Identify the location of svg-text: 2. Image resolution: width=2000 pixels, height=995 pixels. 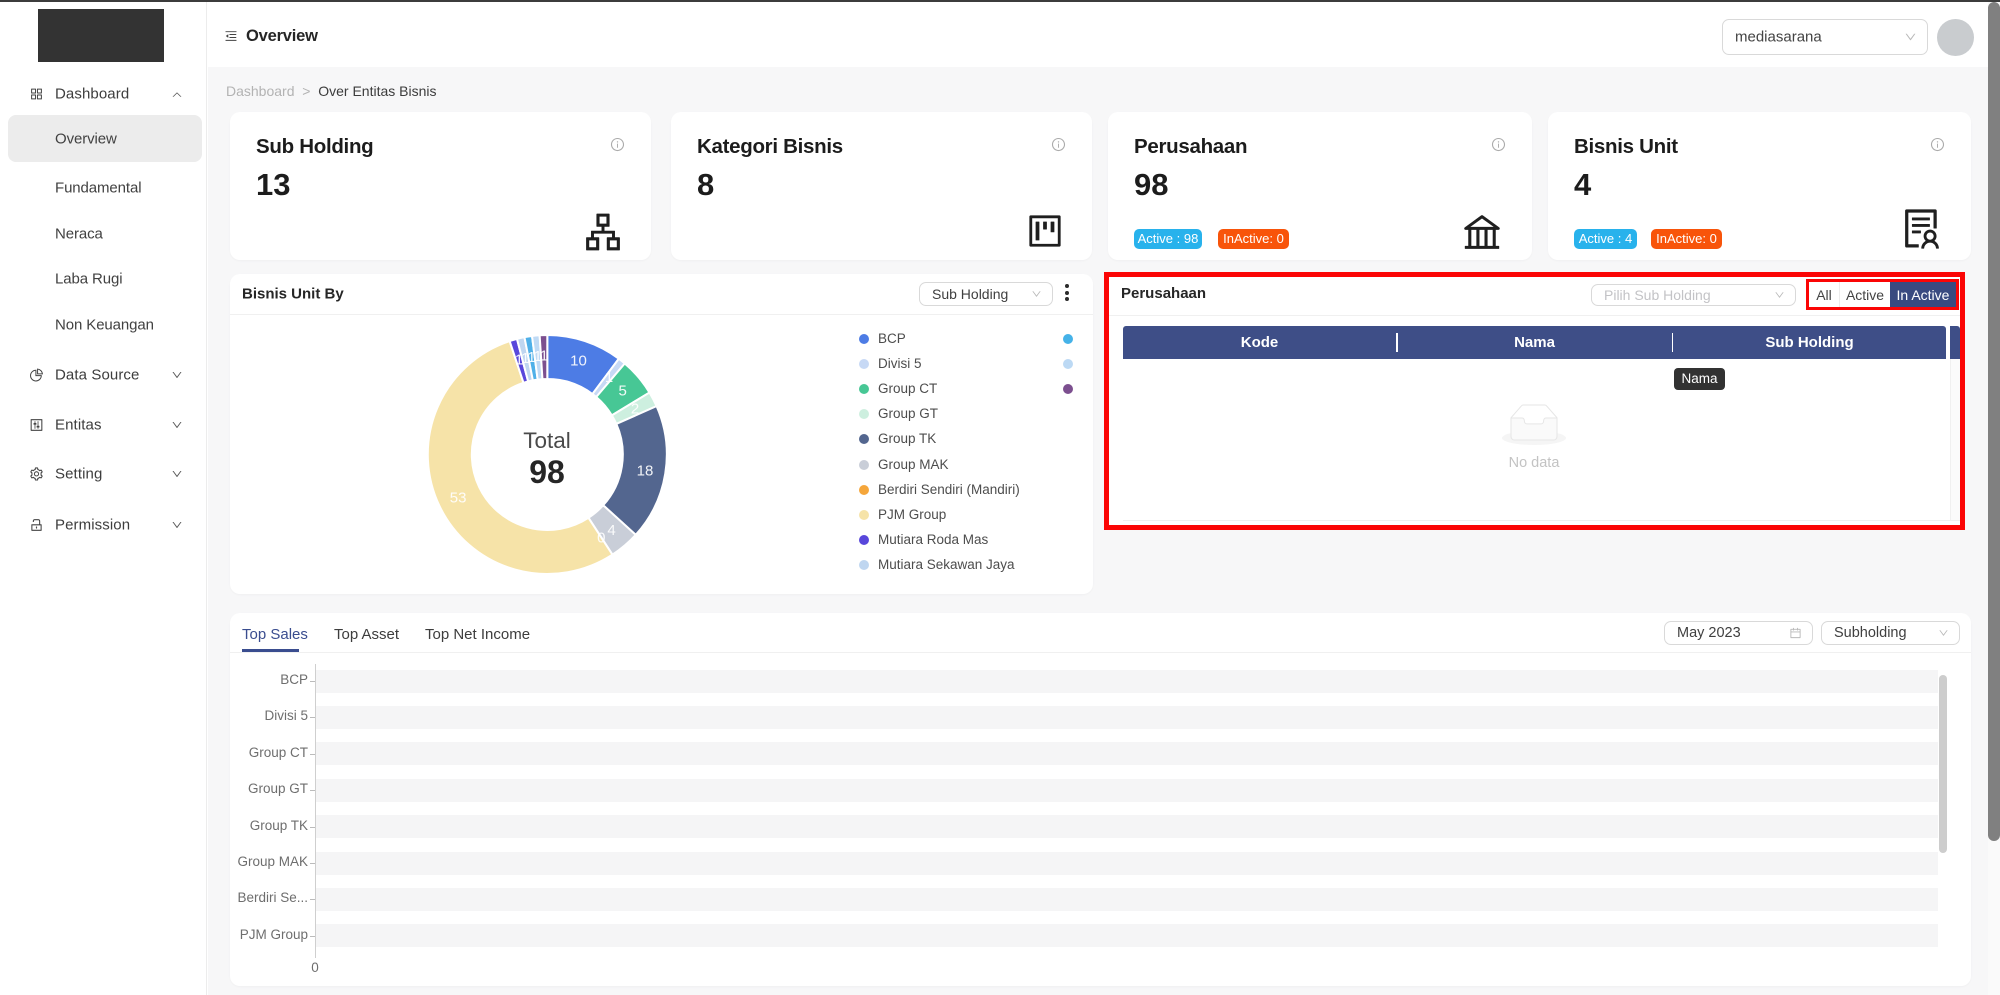
(635, 409).